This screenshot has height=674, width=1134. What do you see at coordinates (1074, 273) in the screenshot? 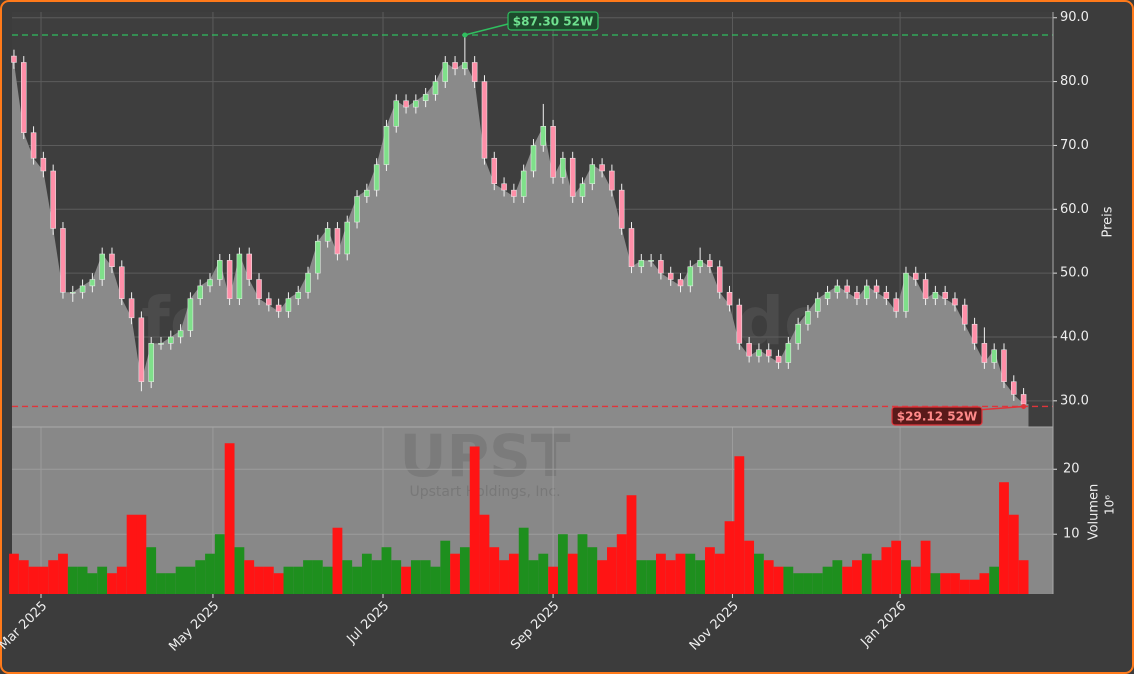
I see `y-tick-label: 50.0` at bounding box center [1074, 273].